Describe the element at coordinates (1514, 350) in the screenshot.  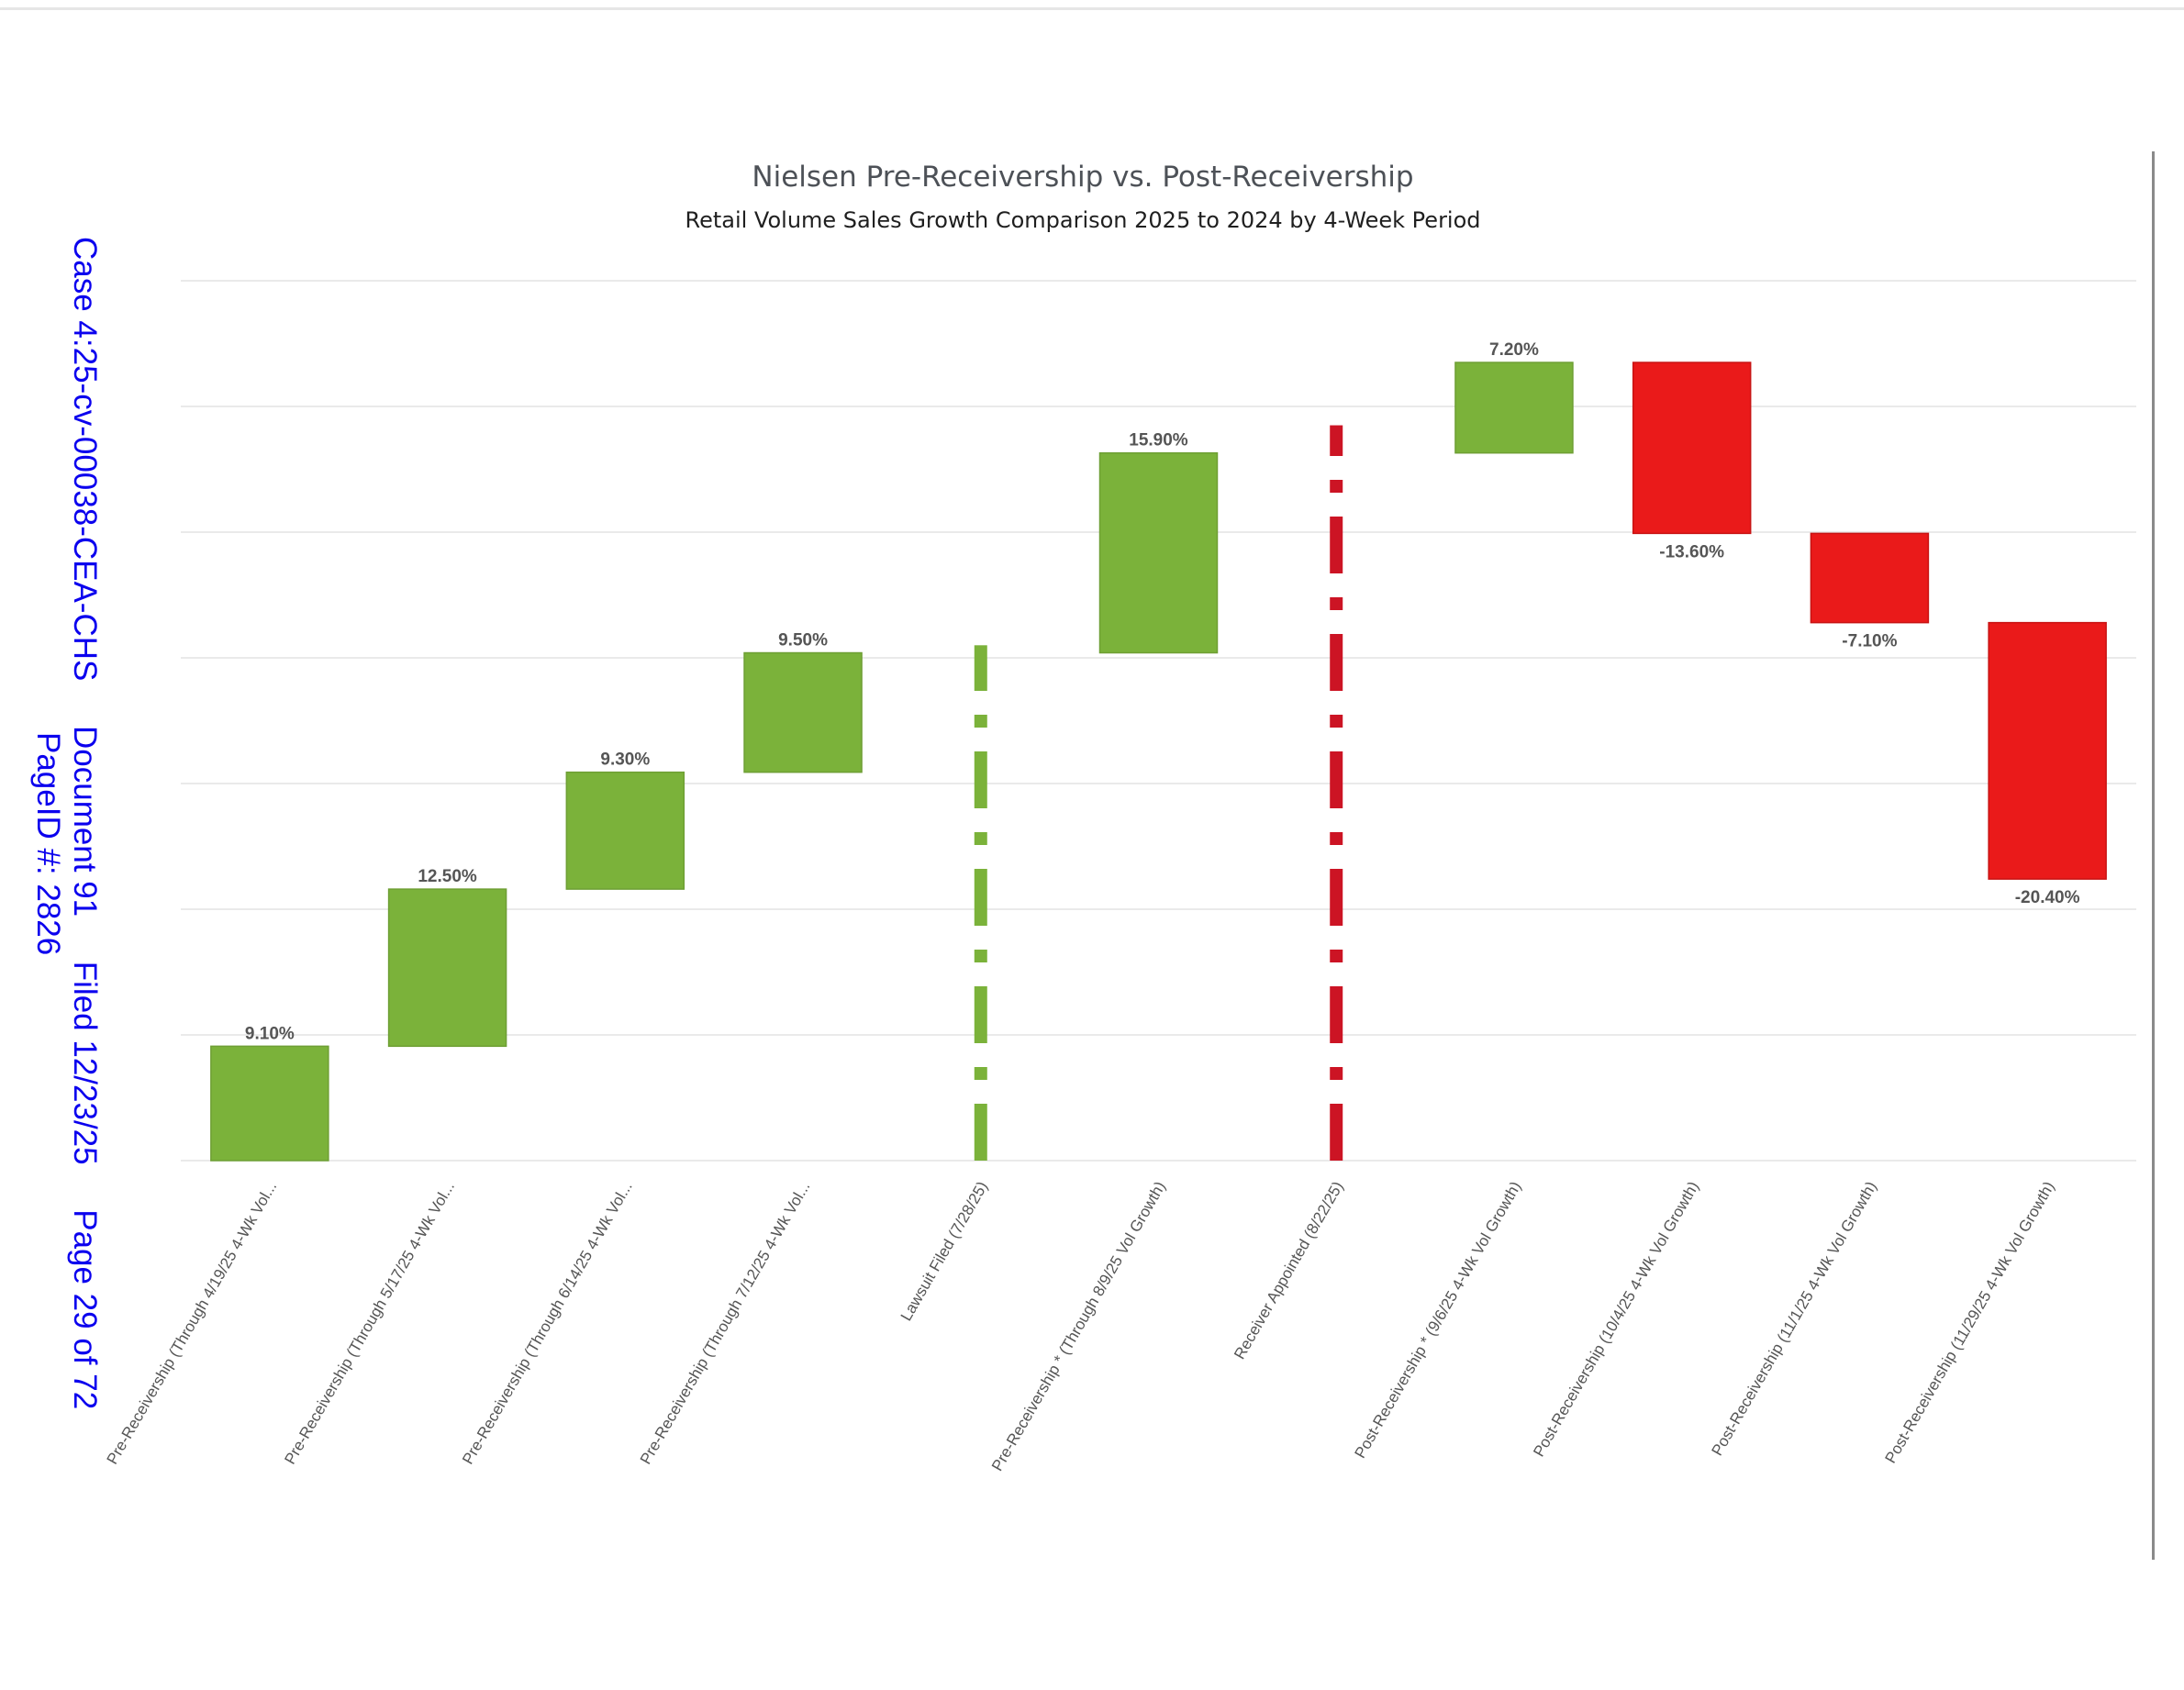
I see `data-label: 7.20%` at that location.